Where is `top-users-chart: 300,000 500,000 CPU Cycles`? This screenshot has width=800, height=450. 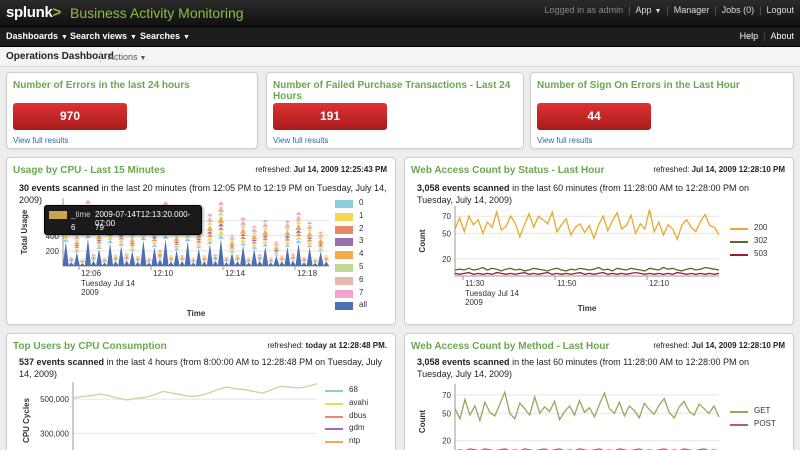
top-users-chart: 300,000 500,000 CPU Cycles is located at coordinates (201, 392).